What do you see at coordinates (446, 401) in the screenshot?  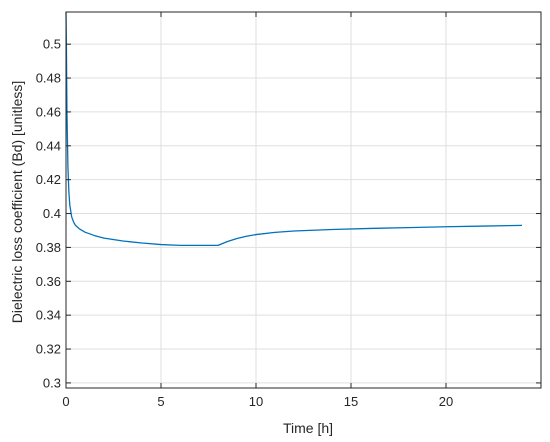 I see `x-tick-label: 20` at bounding box center [446, 401].